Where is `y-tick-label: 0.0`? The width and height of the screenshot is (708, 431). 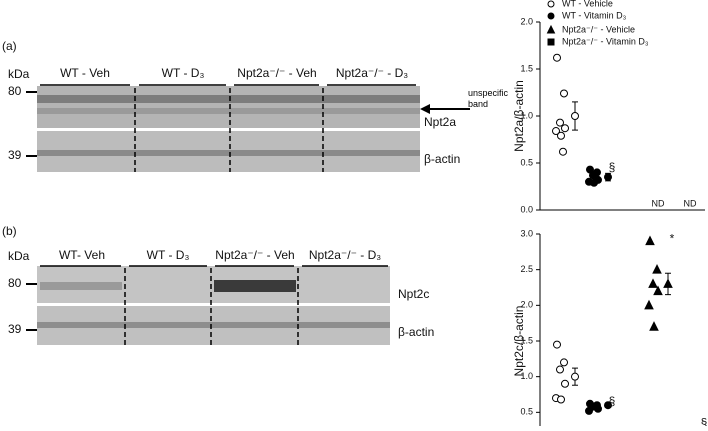
y-tick-label: 0.0 is located at coordinates (526, 209).